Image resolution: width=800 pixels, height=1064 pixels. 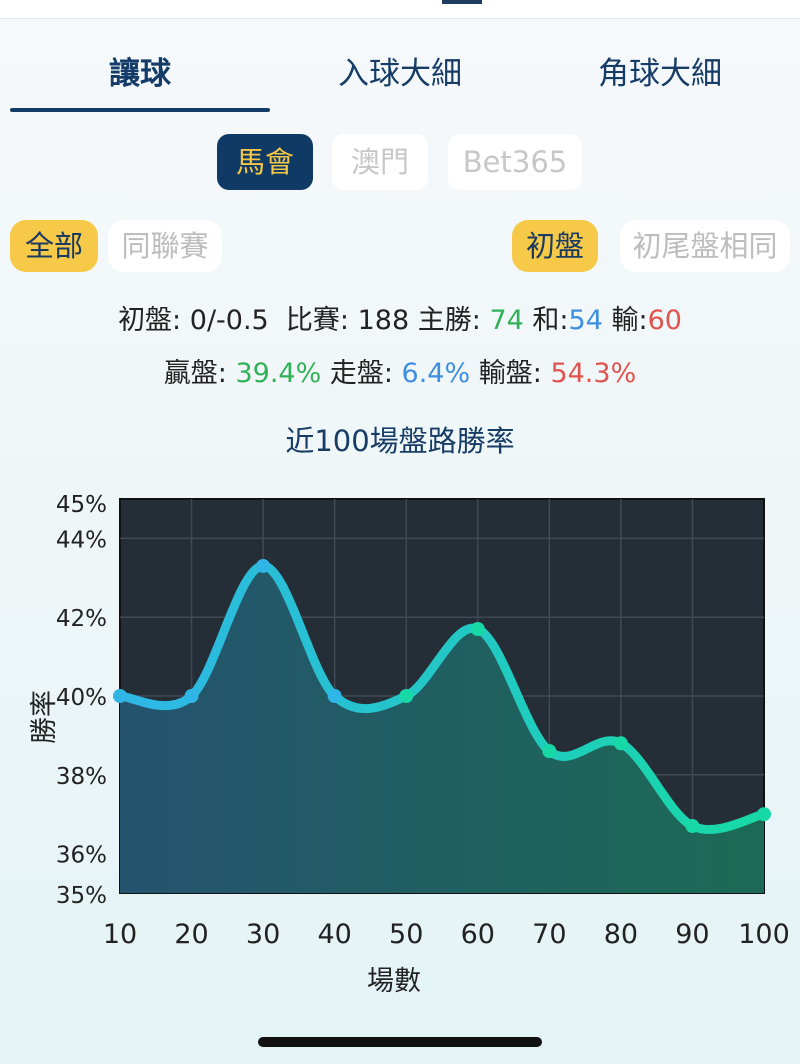 I want to click on x-tick-label: 50, so click(x=406, y=934).